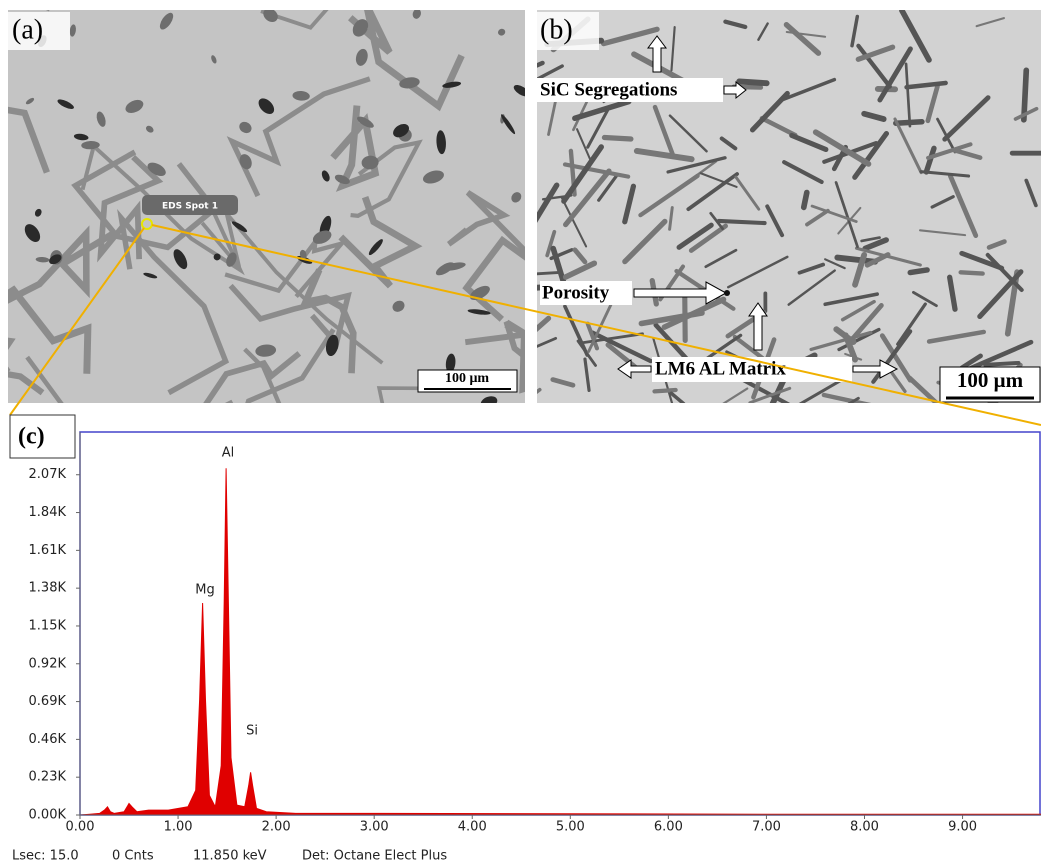  I want to click on peak-label: Mg, so click(204, 590).